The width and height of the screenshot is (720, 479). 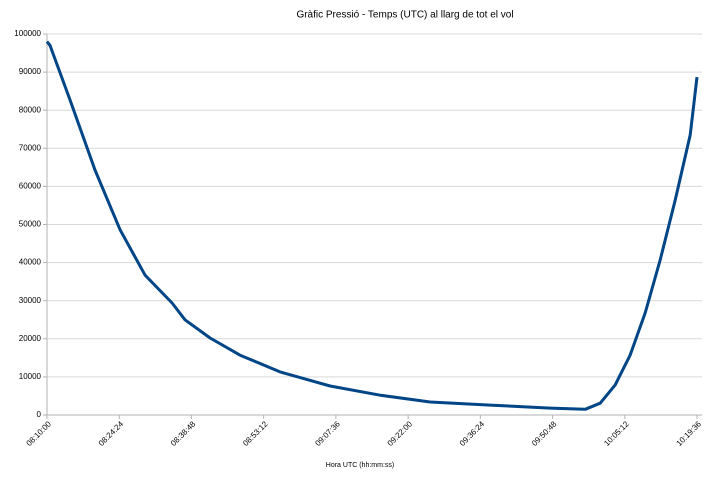 I want to click on y-tick-label: 70000, so click(x=30, y=147).